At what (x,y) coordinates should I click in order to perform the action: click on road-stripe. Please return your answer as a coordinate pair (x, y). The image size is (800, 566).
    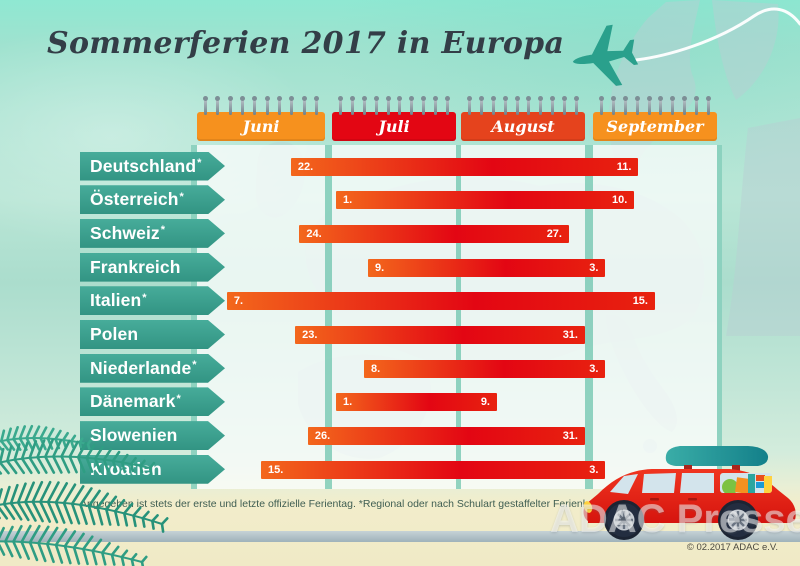
    Looking at the image, I should click on (400, 536).